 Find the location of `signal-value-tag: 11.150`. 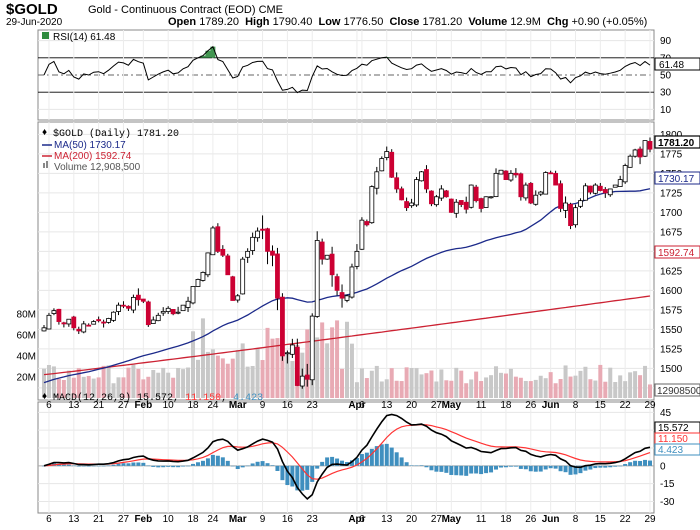

signal-value-tag: 11.150 is located at coordinates (677, 438).